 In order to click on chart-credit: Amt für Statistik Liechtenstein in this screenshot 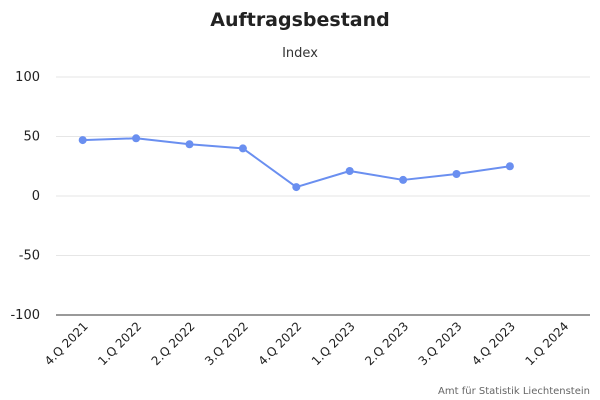, I will do `click(514, 391)`.